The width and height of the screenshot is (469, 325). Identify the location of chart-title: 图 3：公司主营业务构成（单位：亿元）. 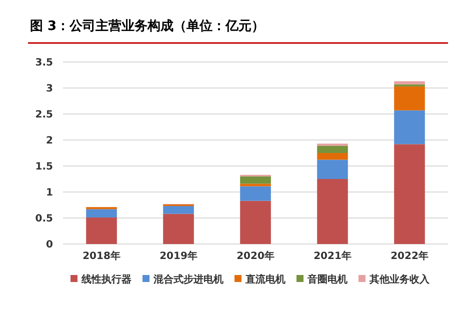
(147, 26).